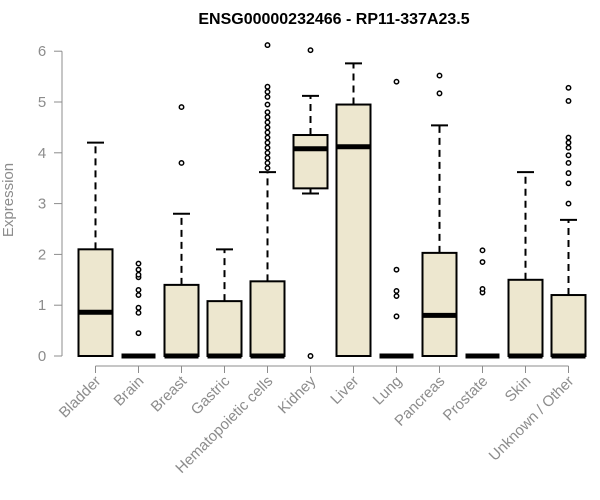  I want to click on y-tick-label: 4, so click(42, 153).